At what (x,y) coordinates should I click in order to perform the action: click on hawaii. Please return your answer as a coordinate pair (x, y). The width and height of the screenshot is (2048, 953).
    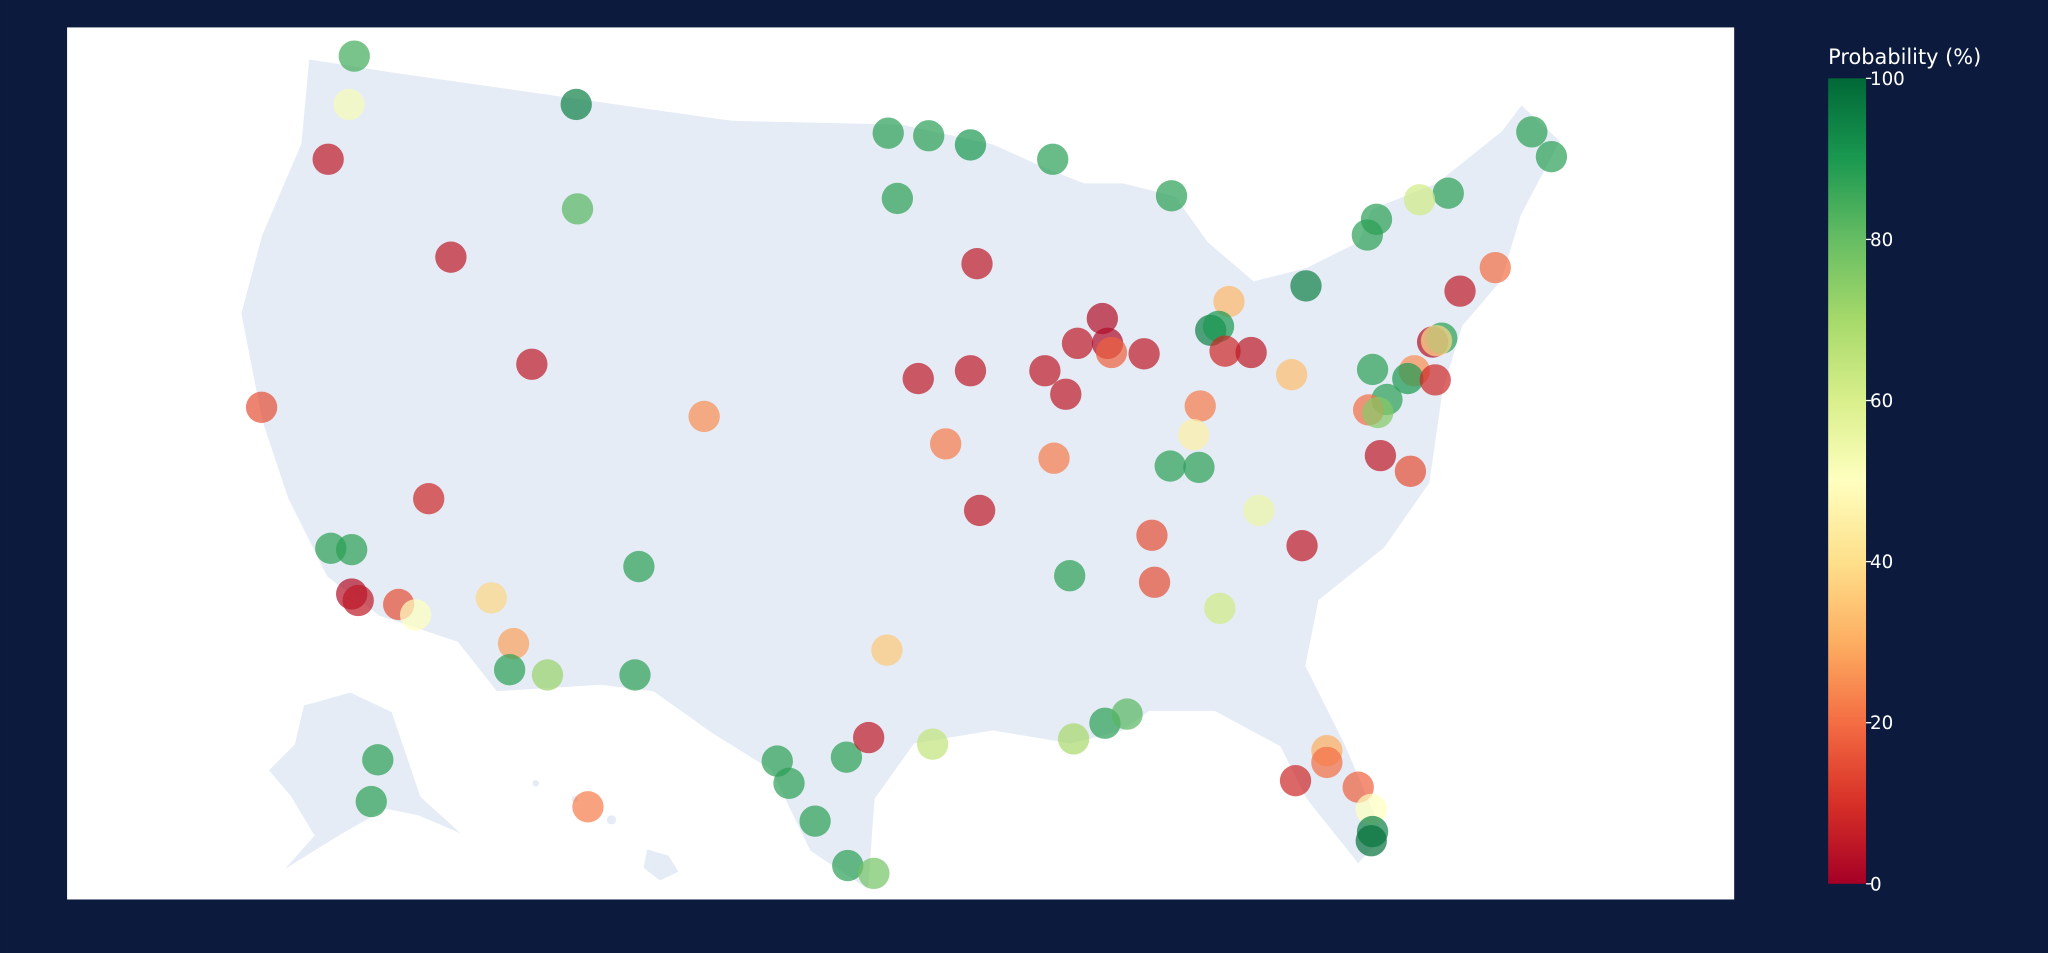
    Looking at the image, I should click on (661, 864).